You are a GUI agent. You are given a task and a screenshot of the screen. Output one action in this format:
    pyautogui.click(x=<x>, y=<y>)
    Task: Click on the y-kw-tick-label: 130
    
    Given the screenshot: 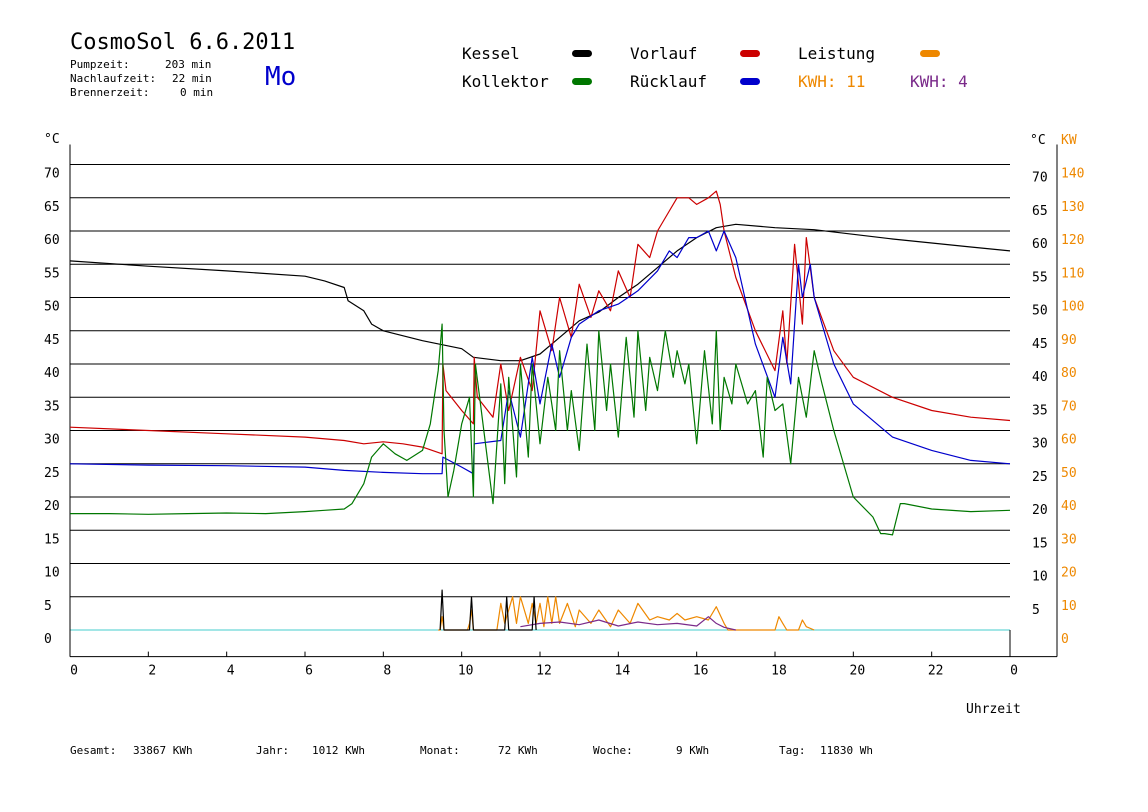 What is the action you would take?
    pyautogui.click(x=1072, y=207)
    